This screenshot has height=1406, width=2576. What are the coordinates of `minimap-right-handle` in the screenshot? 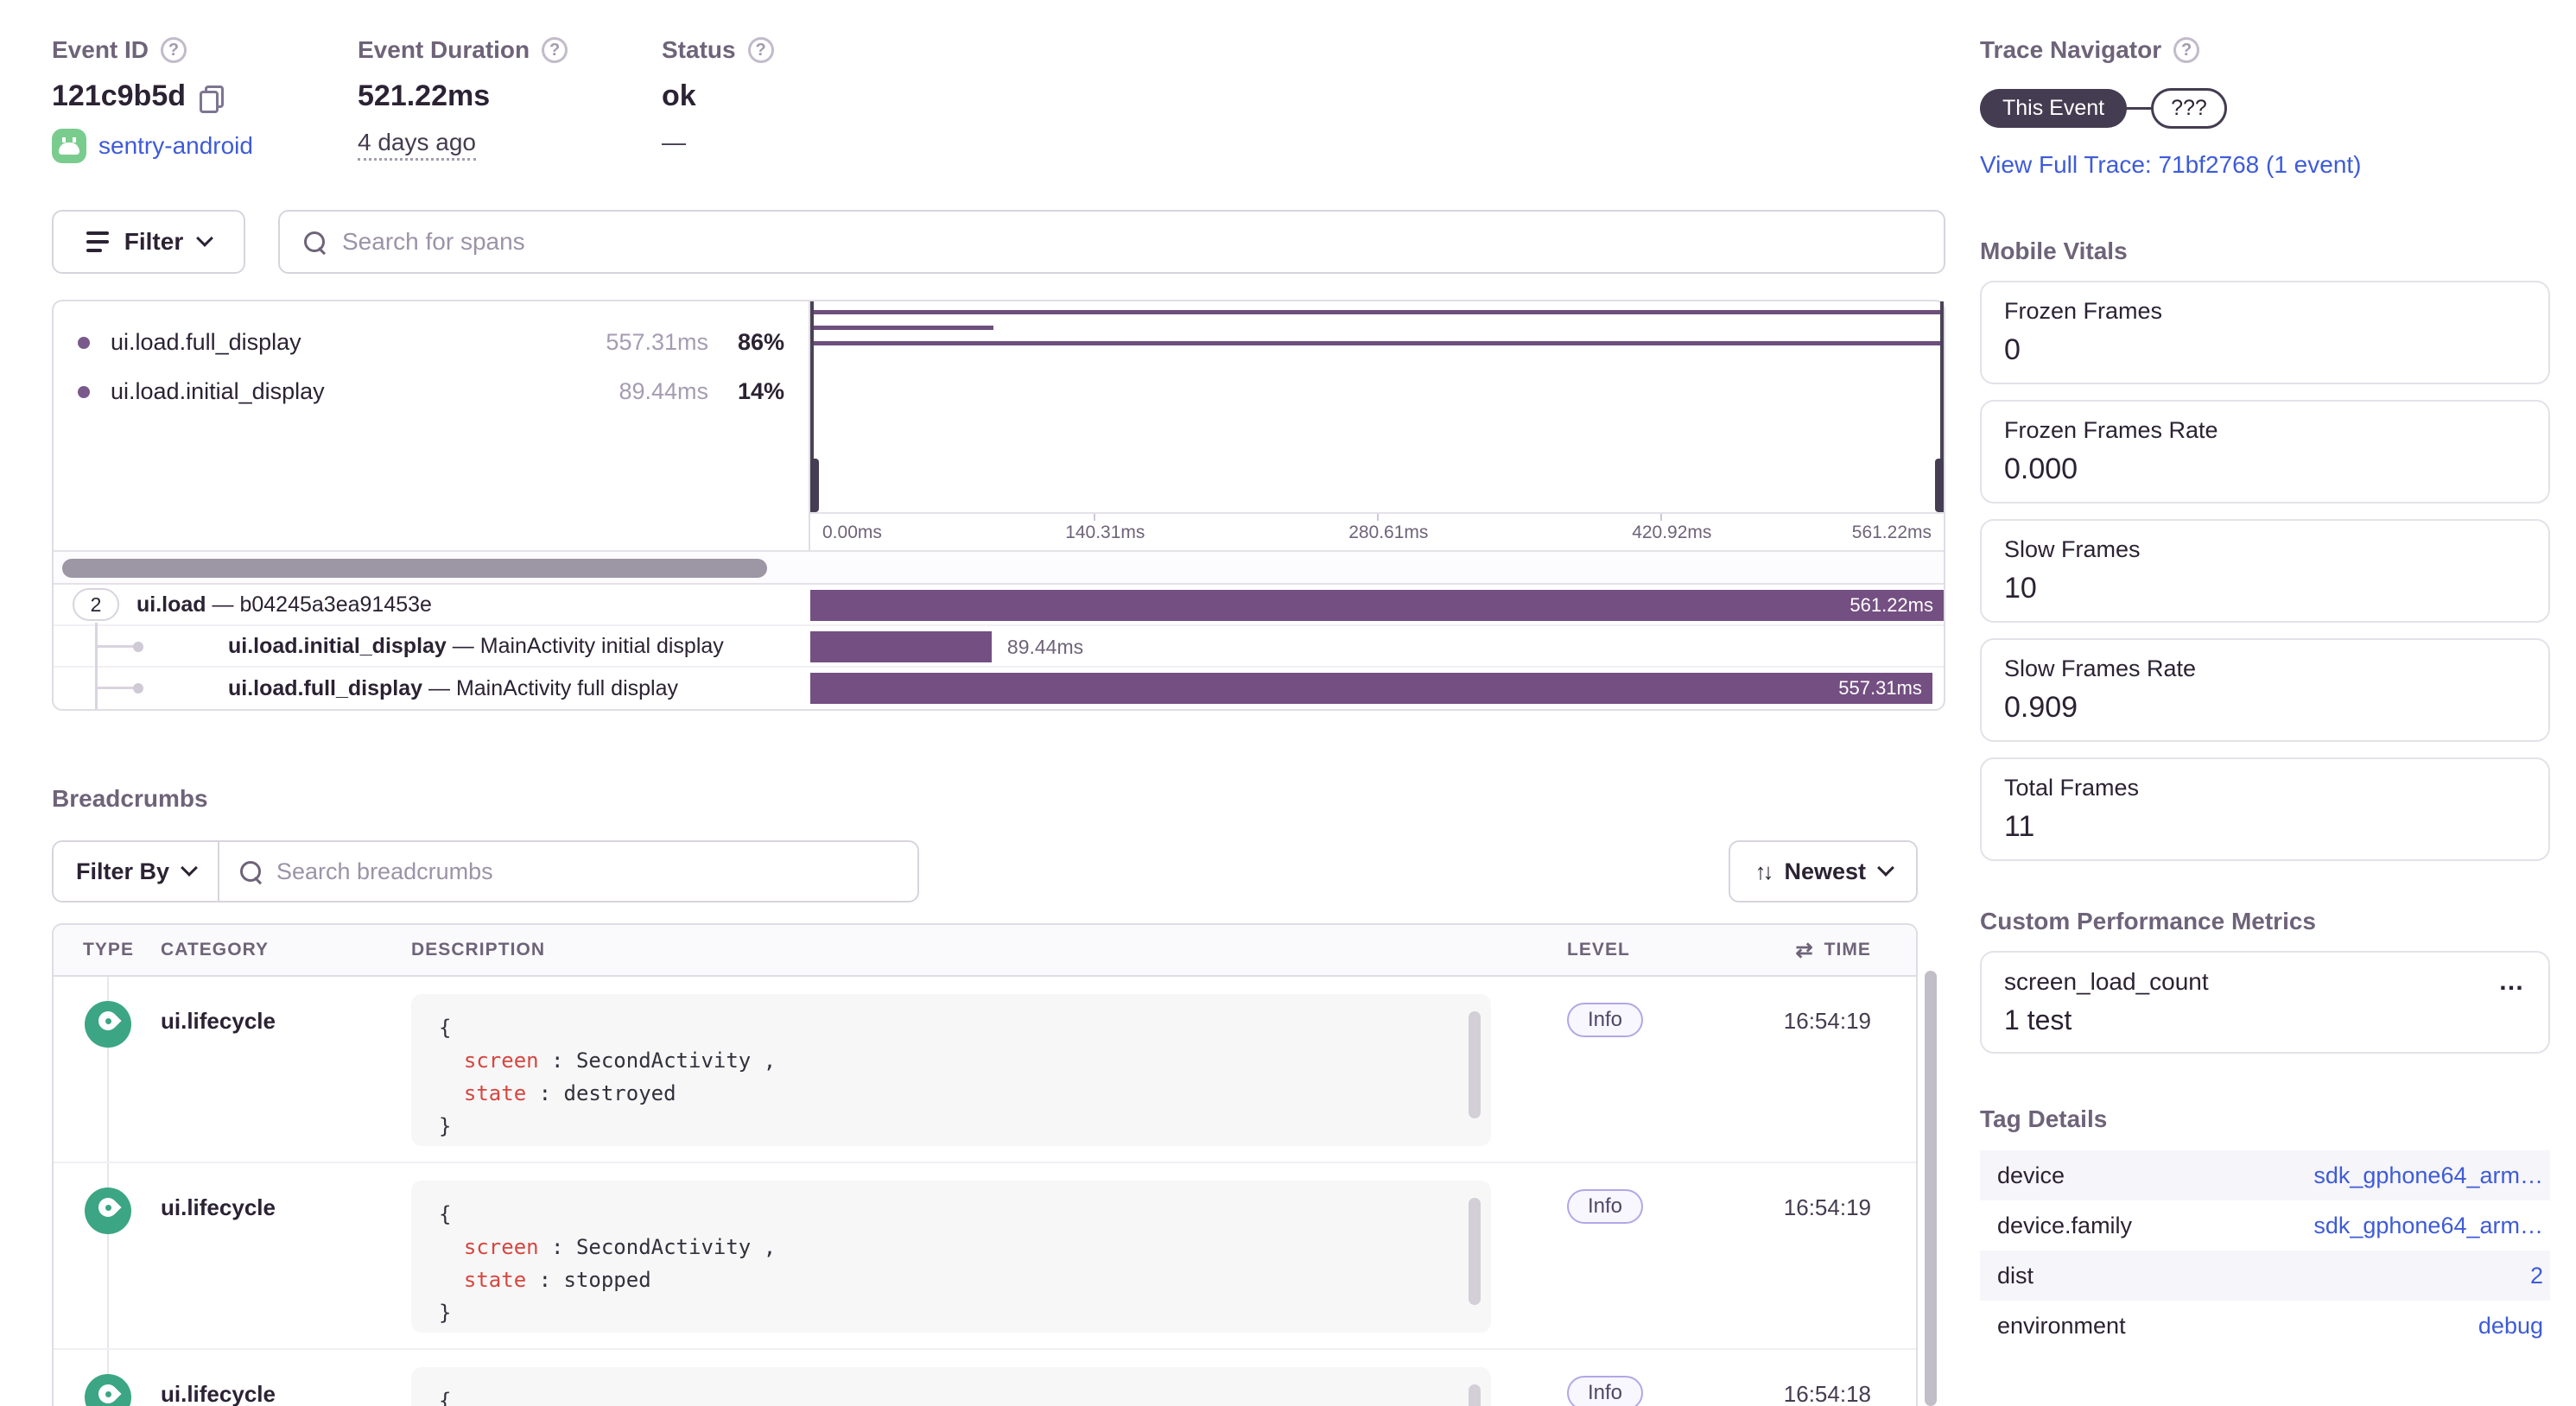 It's located at (1939, 485).